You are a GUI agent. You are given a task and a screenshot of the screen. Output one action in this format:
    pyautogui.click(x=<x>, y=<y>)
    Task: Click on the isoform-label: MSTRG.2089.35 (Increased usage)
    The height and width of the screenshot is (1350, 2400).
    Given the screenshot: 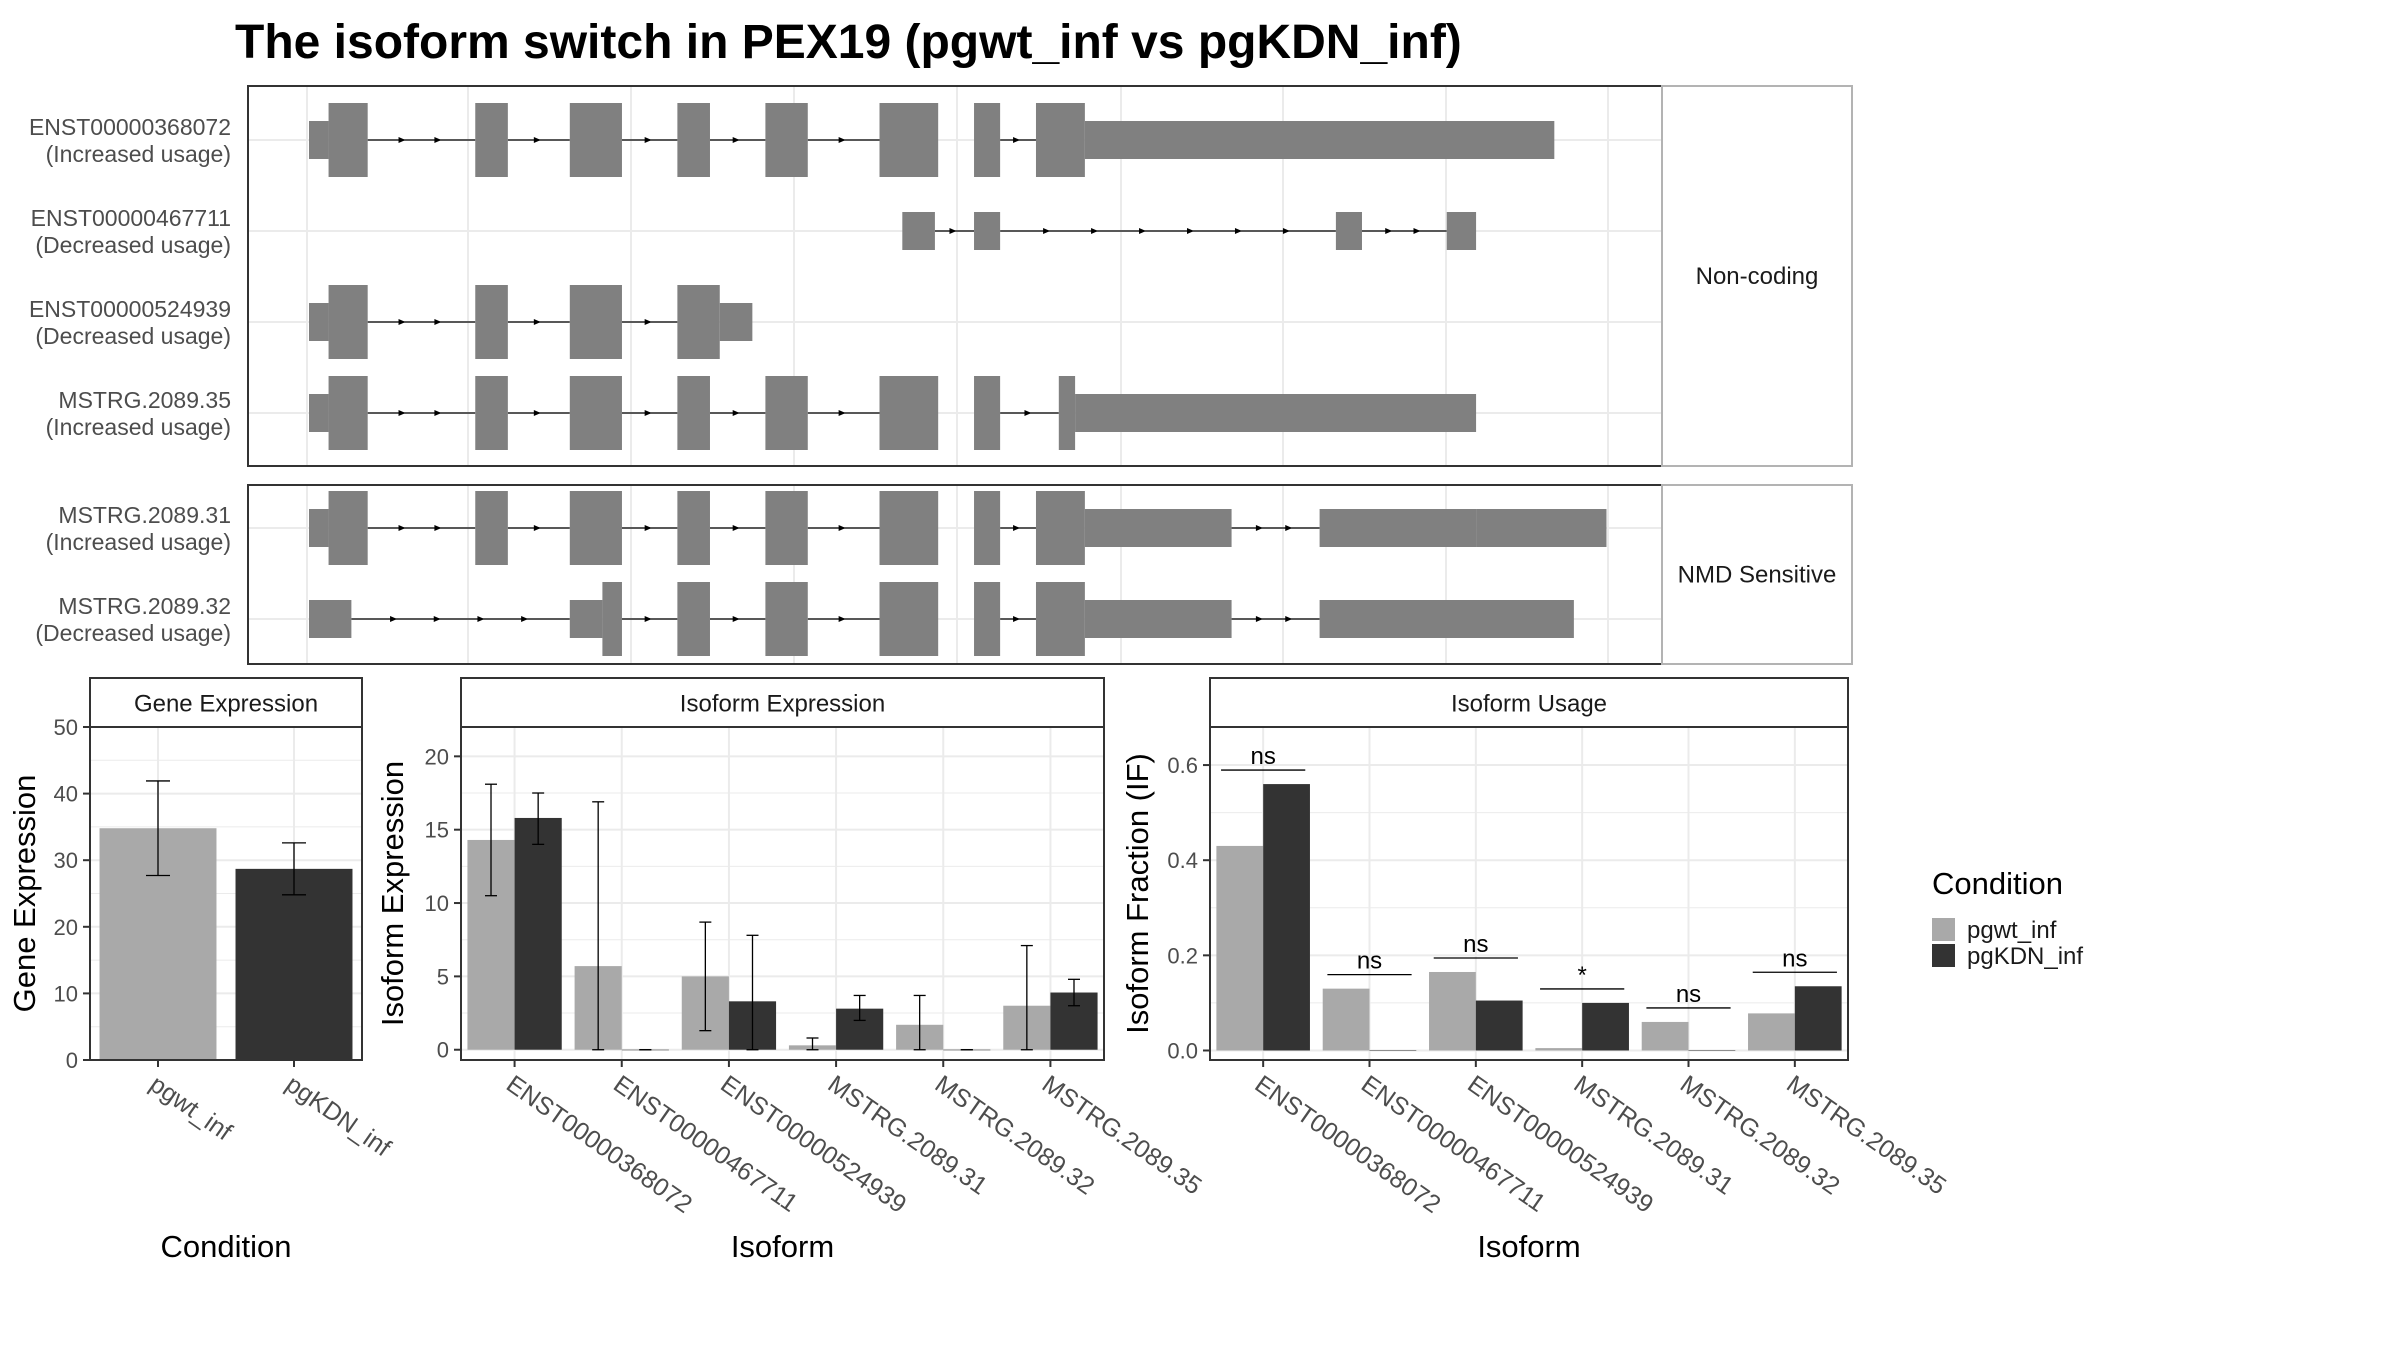 What is the action you would take?
    pyautogui.click(x=138, y=413)
    